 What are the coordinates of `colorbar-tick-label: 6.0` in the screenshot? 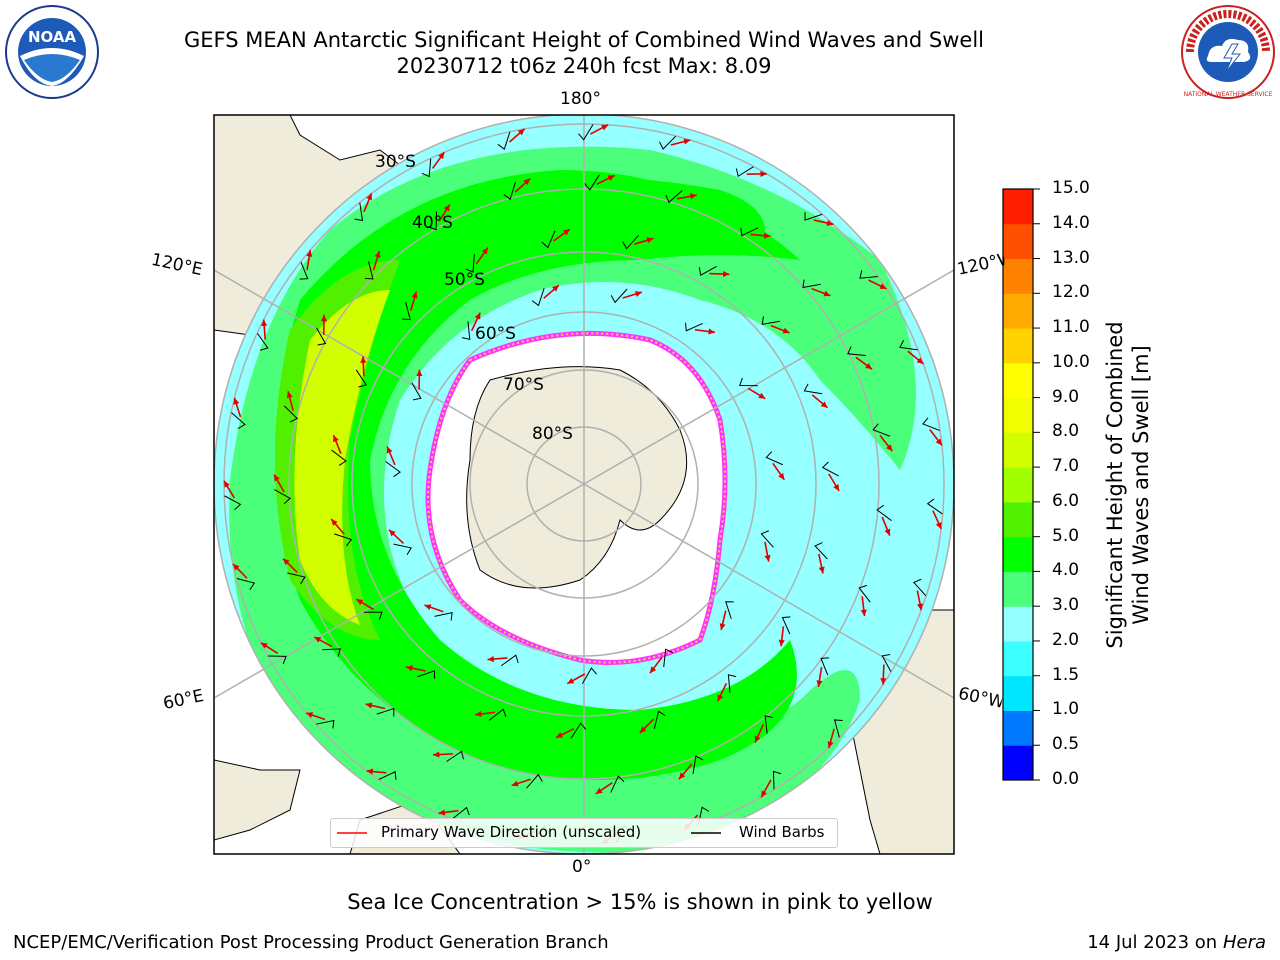 It's located at (1066, 500).